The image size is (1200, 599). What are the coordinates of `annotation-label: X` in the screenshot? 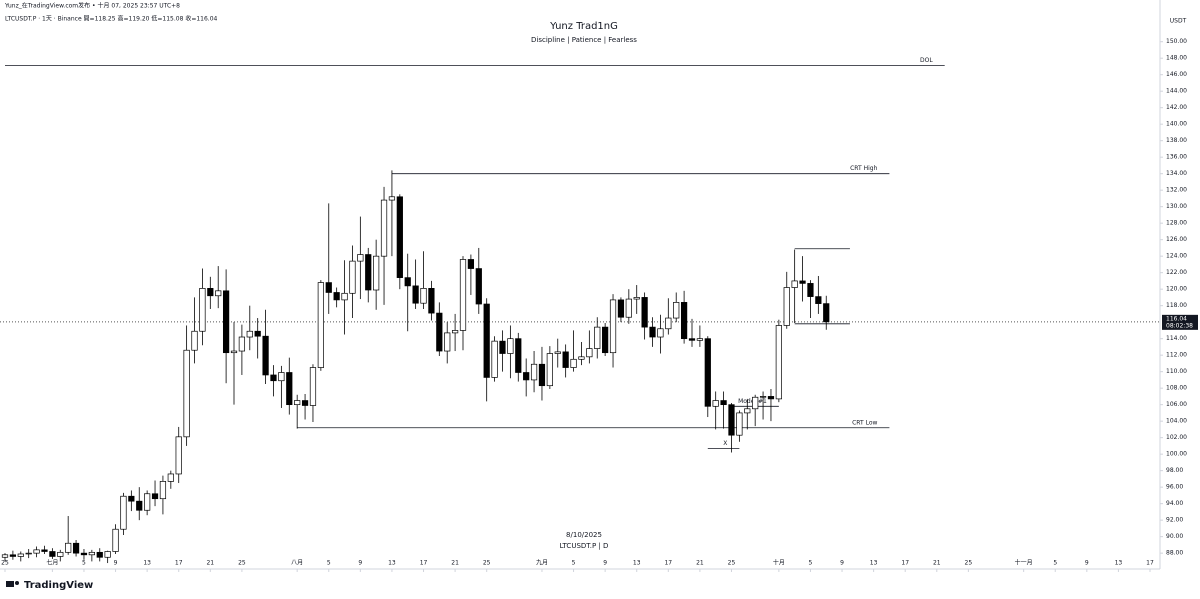 It's located at (725, 443).